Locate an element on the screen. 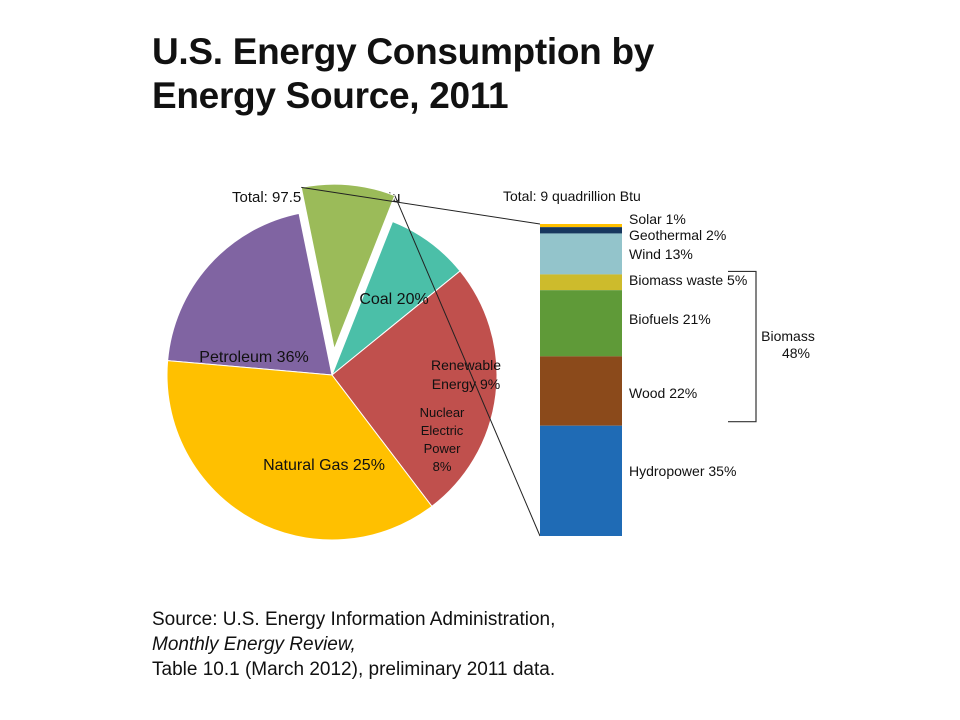  bar-label-wind: Wind 13% is located at coordinates (661, 254).